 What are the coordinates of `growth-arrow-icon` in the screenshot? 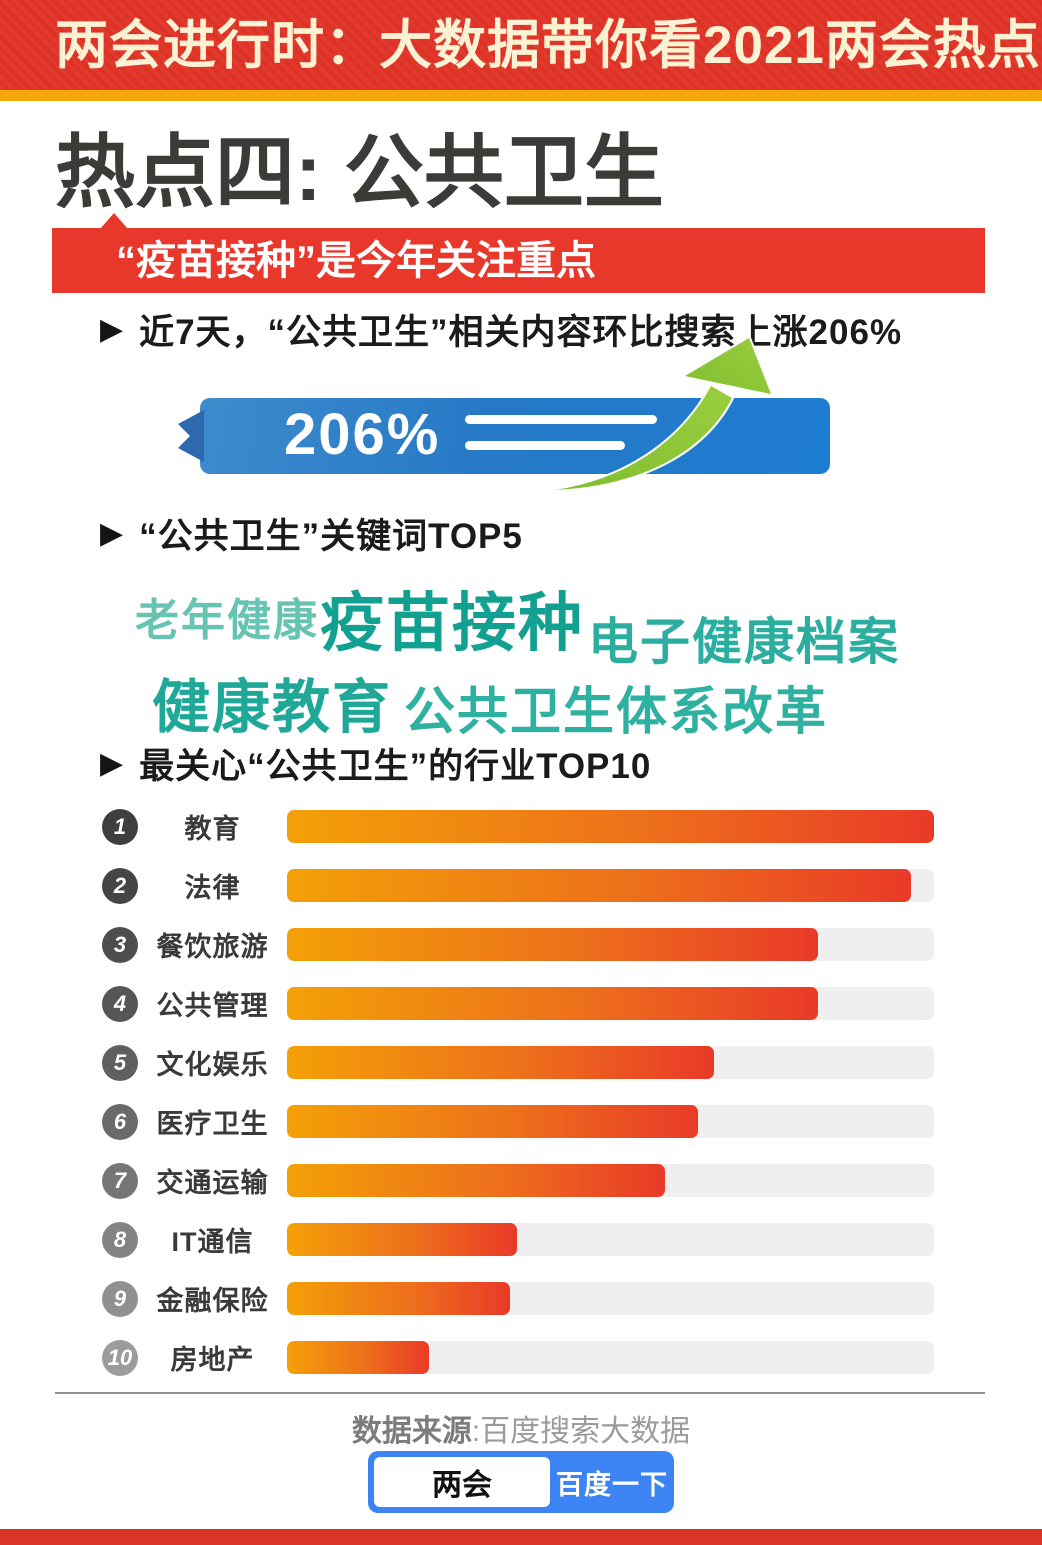 It's located at (664, 413).